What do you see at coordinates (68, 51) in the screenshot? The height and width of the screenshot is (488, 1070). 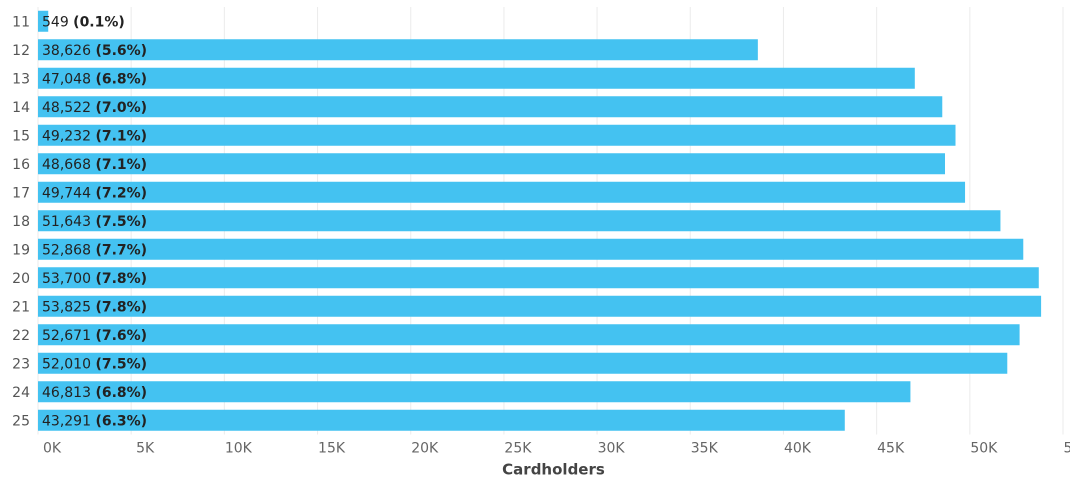 I see `data-value-12: 38,626` at bounding box center [68, 51].